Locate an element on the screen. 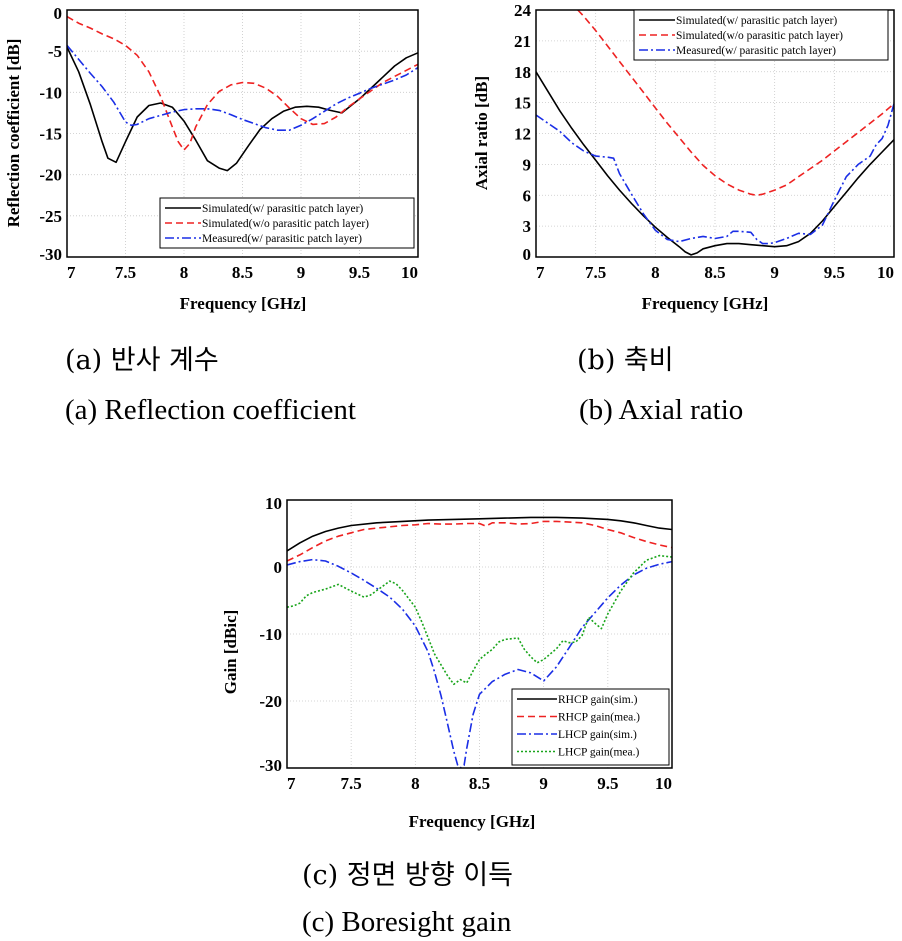  y-tick-label: 12 is located at coordinates (522, 134).